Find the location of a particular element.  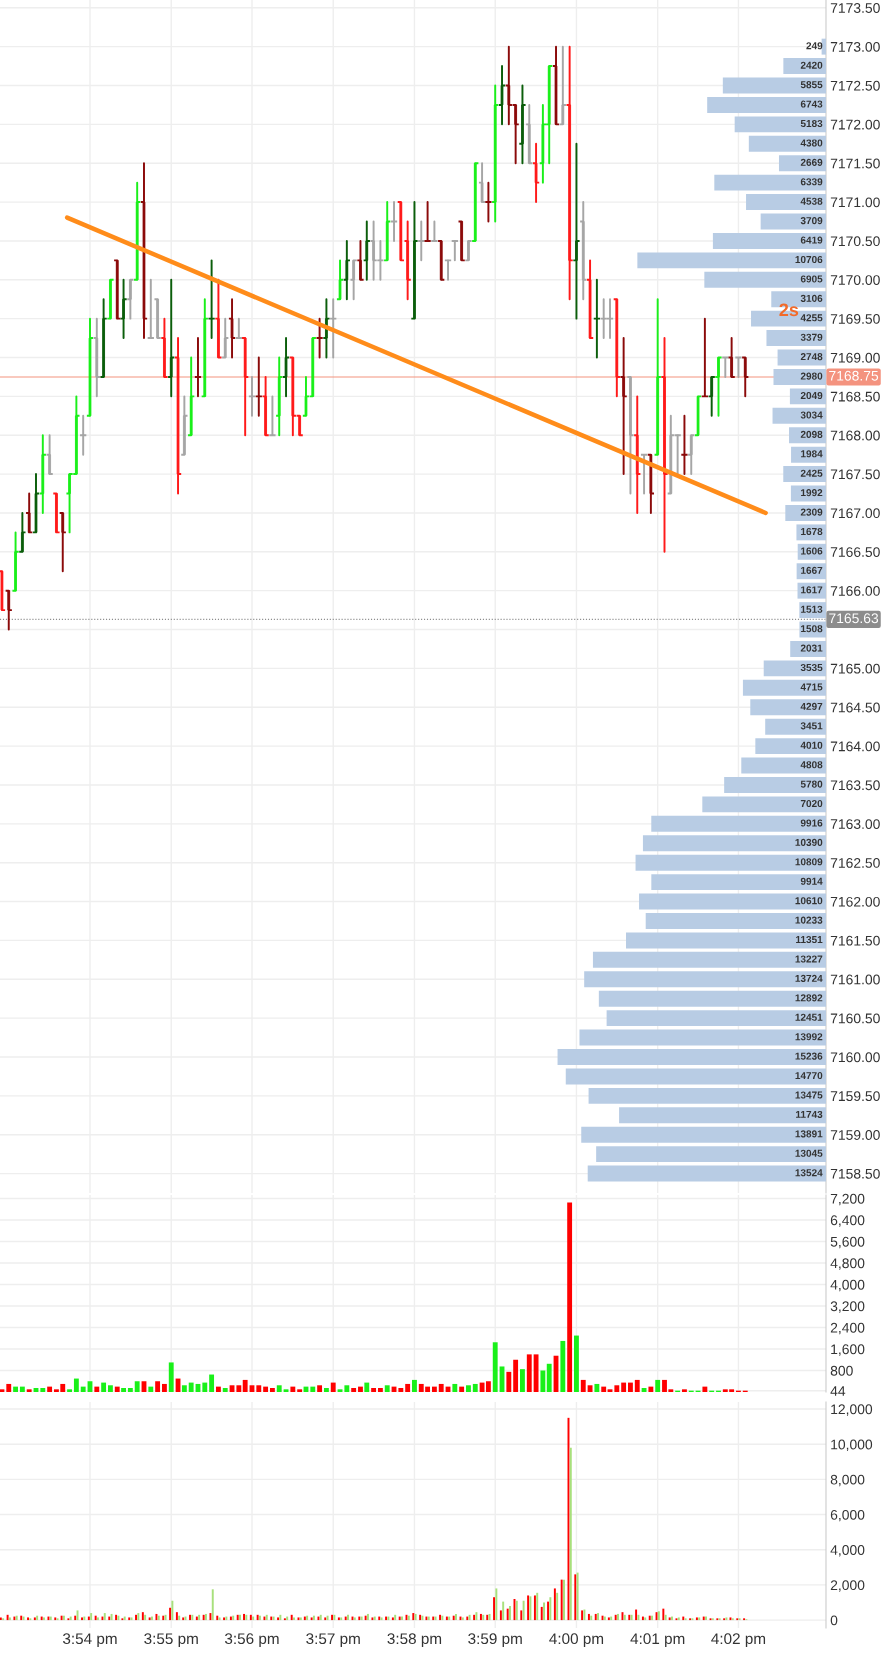

data-label: 13724 is located at coordinates (809, 978).